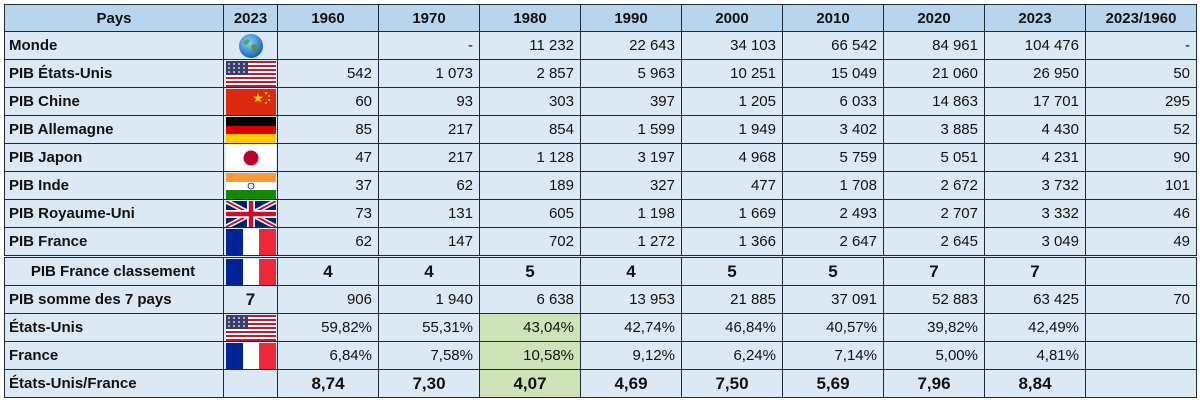 The image size is (1200, 406). I want to click on cell-2010: 37 091, so click(833, 299).